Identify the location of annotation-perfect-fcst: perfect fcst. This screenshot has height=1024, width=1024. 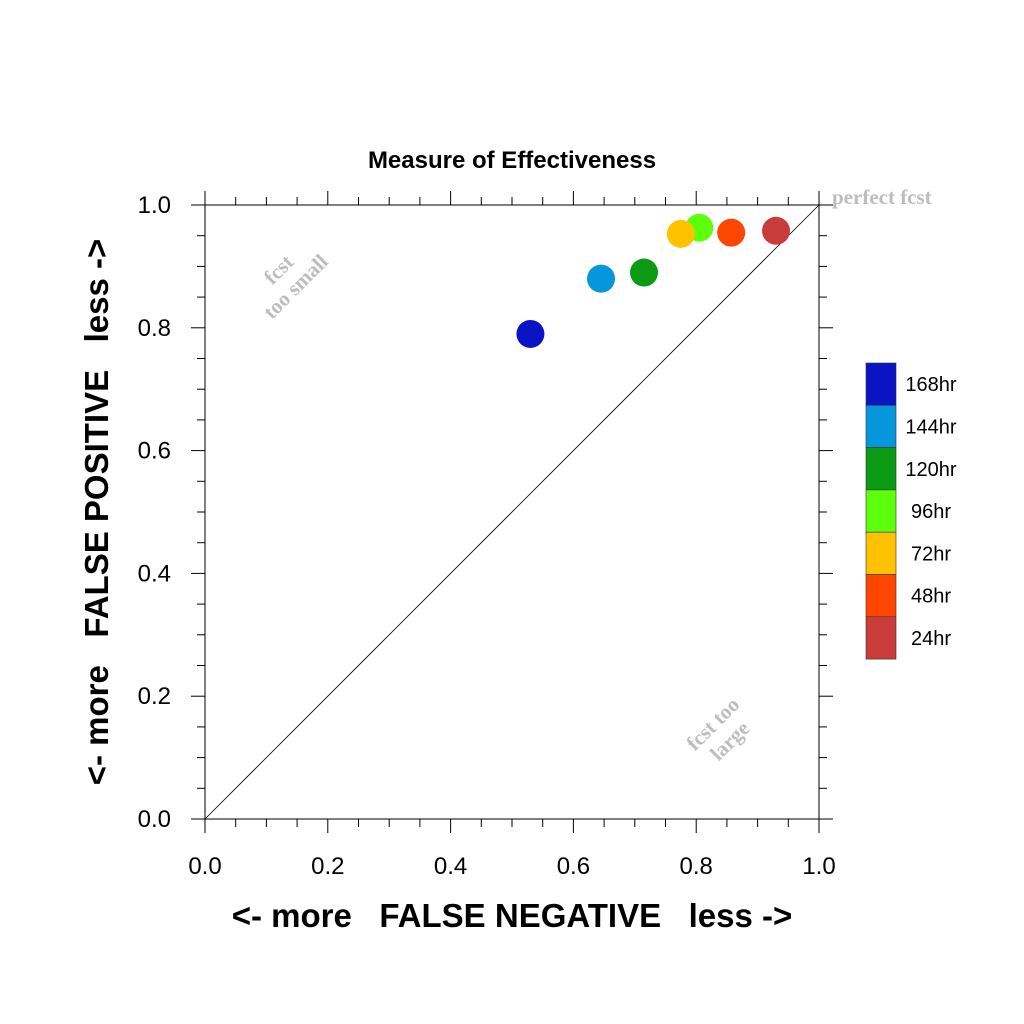
(882, 197).